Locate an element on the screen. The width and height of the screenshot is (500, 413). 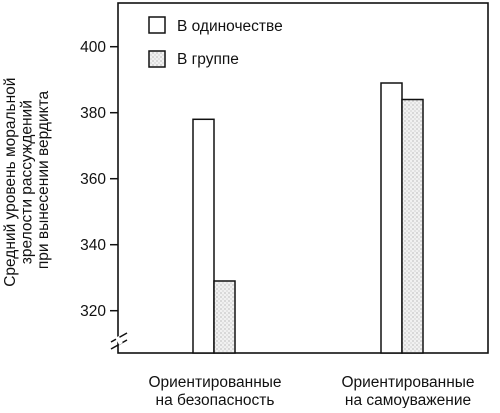
y-tick-label-380: 380 is located at coordinates (93, 113).